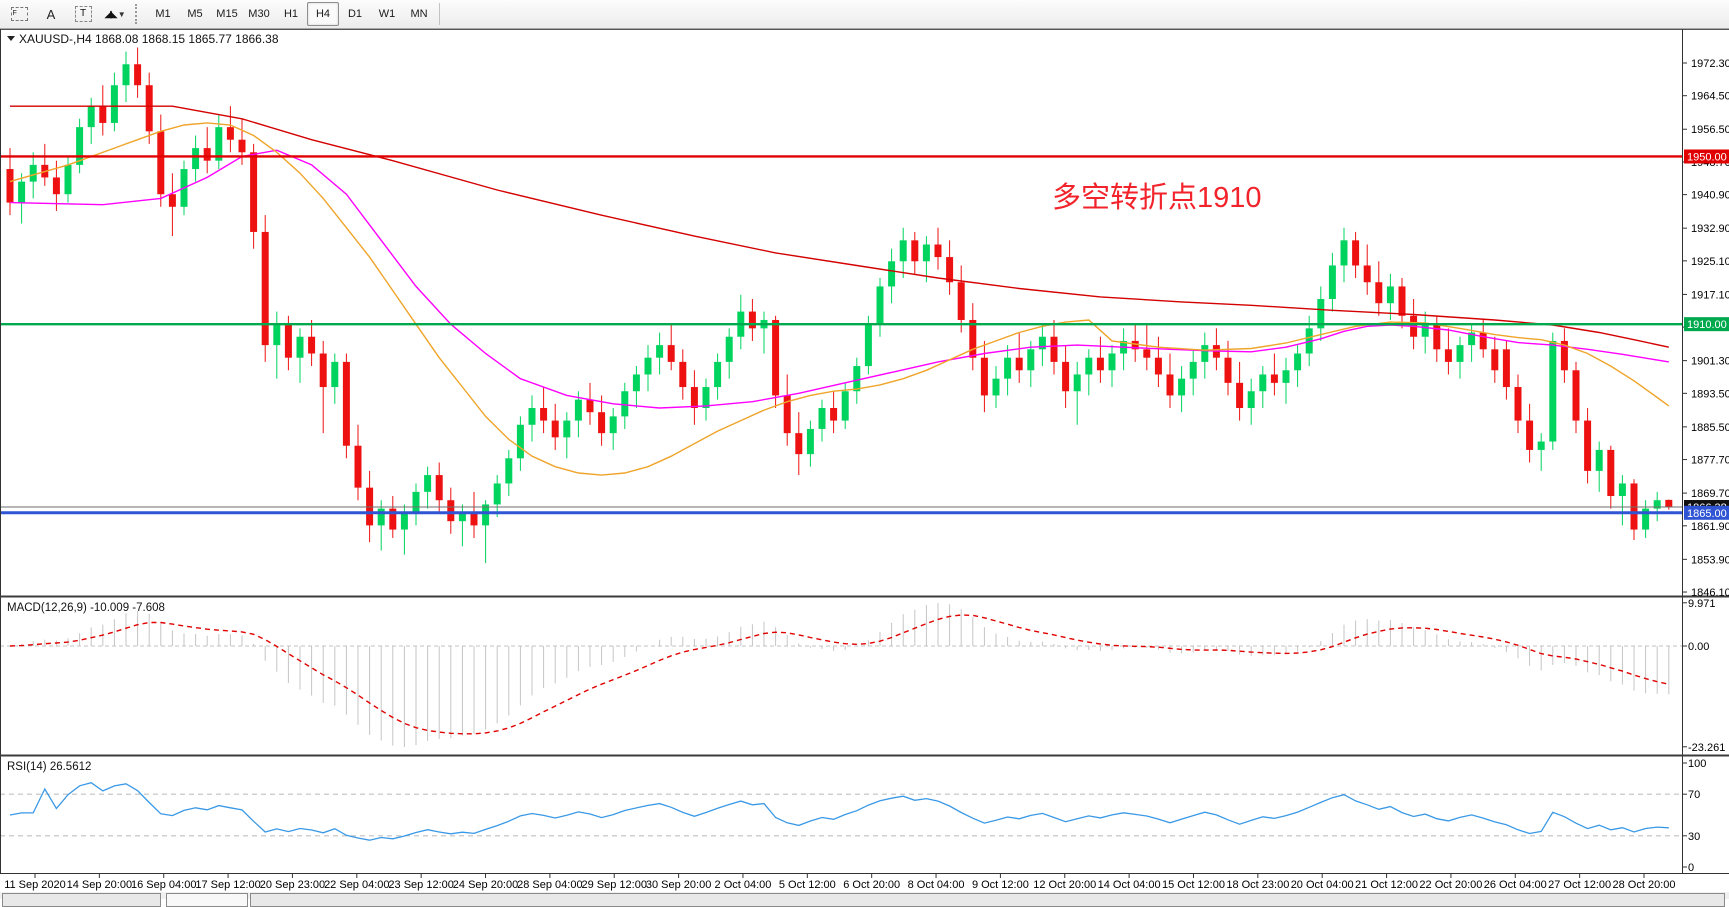  What do you see at coordinates (614, 885) in the screenshot?
I see `svg-text: 29 Sep 12:00` at bounding box center [614, 885].